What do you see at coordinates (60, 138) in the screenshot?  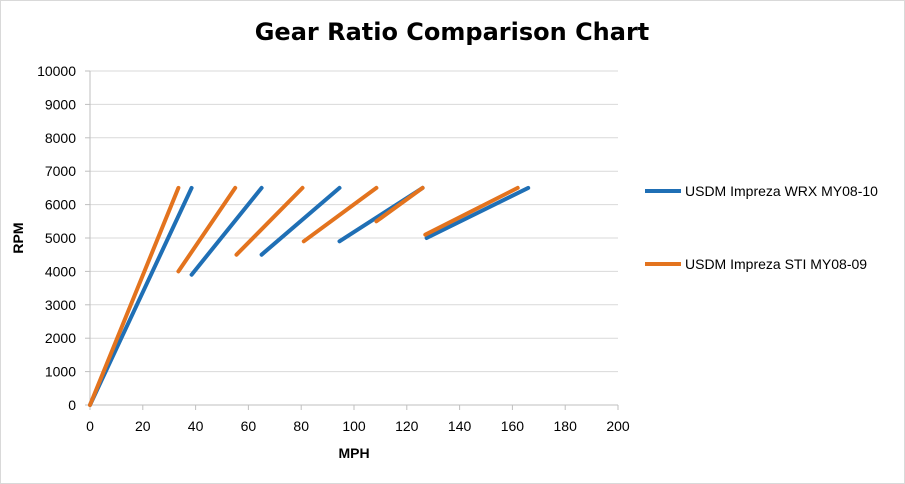 I see `y-tick-label: 8000` at bounding box center [60, 138].